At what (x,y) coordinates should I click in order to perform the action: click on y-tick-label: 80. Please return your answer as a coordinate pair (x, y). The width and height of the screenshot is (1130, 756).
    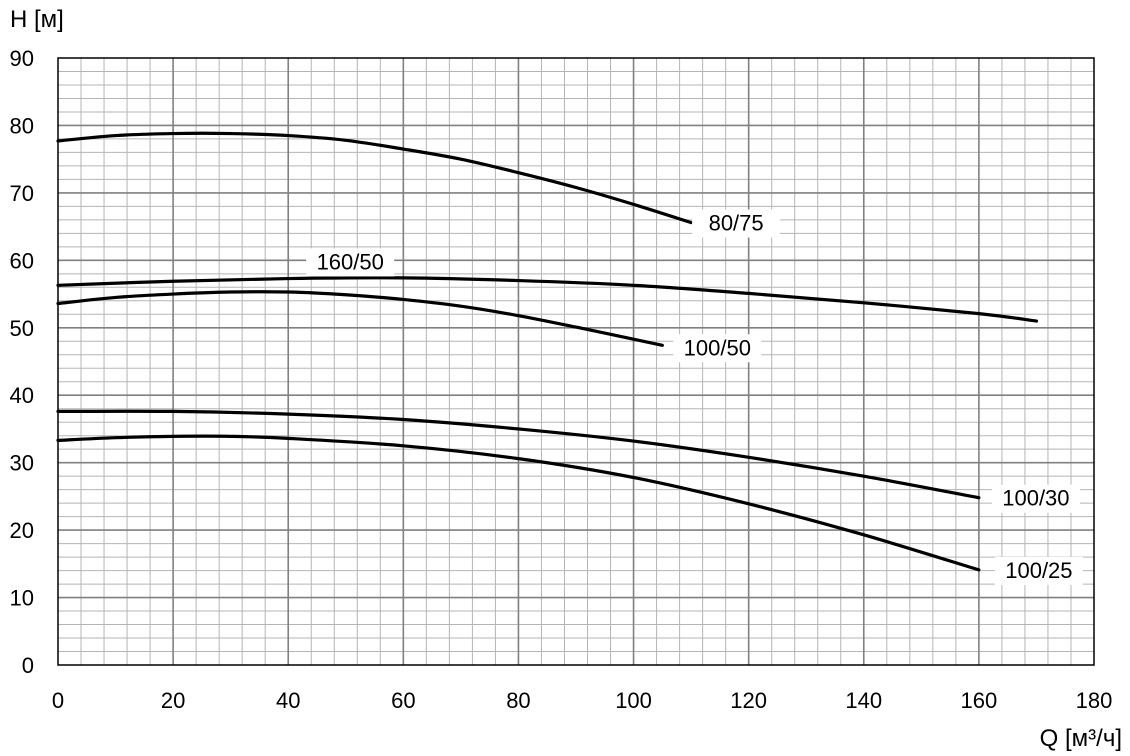
    Looking at the image, I should click on (22, 125).